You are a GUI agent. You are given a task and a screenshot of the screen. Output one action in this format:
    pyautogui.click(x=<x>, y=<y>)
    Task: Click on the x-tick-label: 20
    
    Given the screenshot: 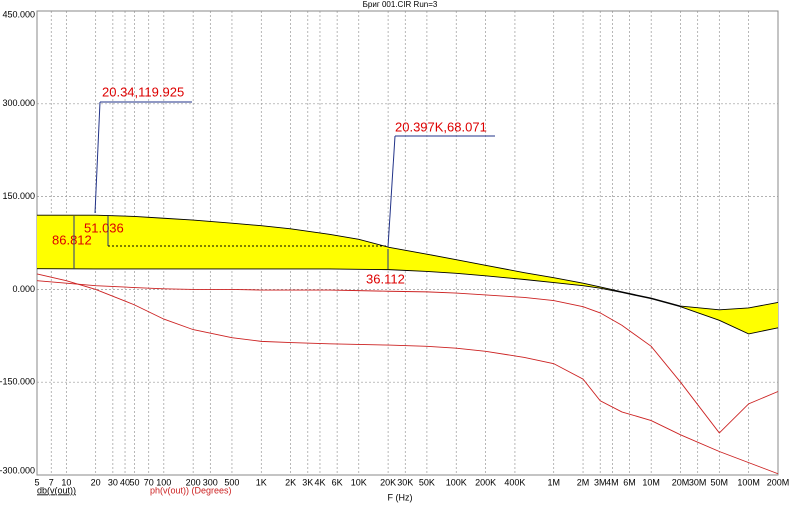 What is the action you would take?
    pyautogui.click(x=96, y=482)
    